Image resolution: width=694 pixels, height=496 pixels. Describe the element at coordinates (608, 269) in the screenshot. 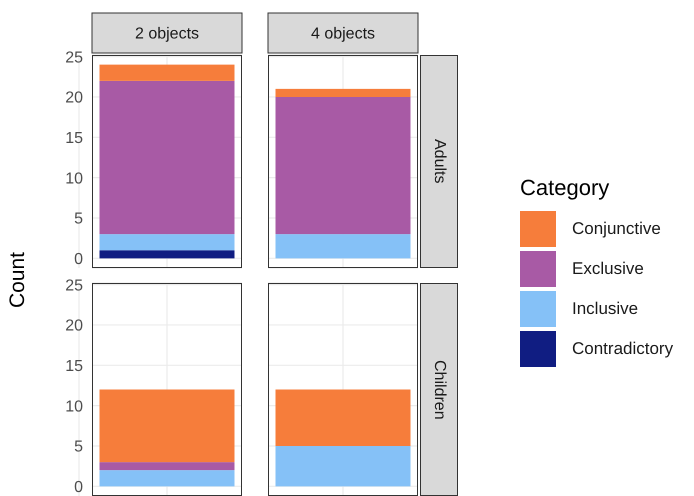

I see `legend-label: Exclusive` at that location.